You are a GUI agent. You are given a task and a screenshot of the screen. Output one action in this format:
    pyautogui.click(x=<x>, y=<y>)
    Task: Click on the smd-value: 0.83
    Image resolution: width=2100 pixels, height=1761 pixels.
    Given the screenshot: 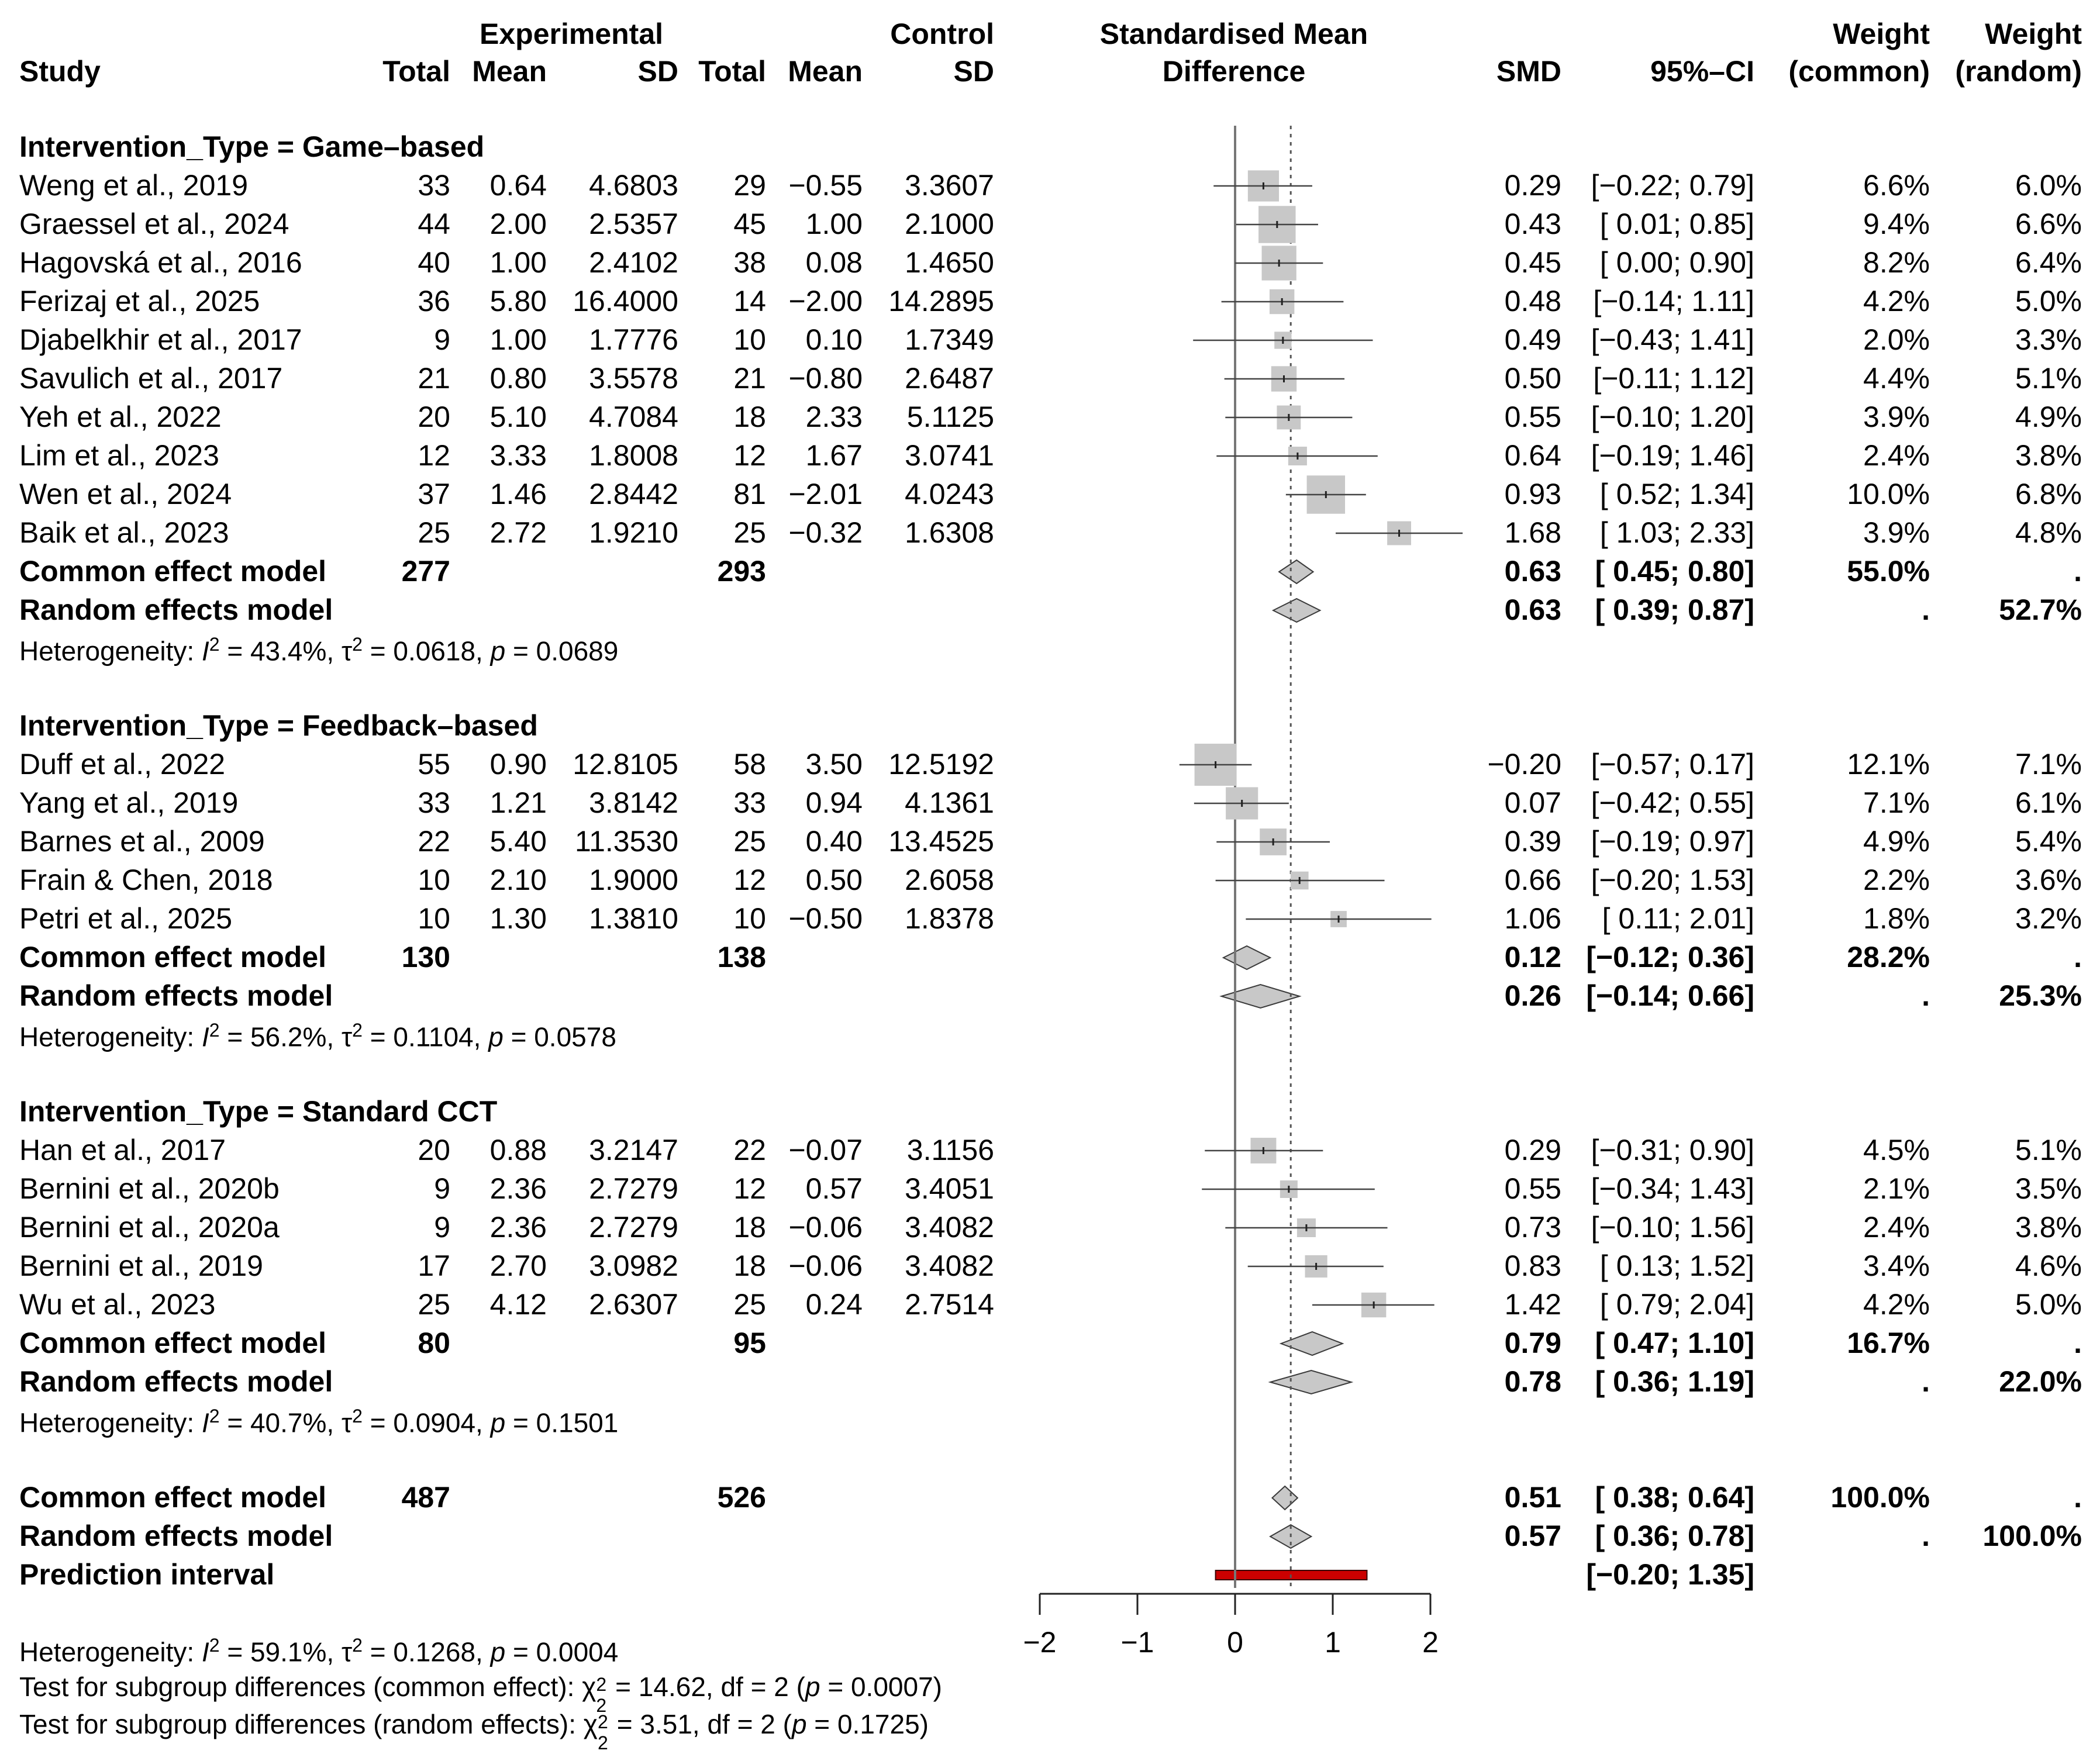 What is the action you would take?
    pyautogui.click(x=1532, y=1265)
    